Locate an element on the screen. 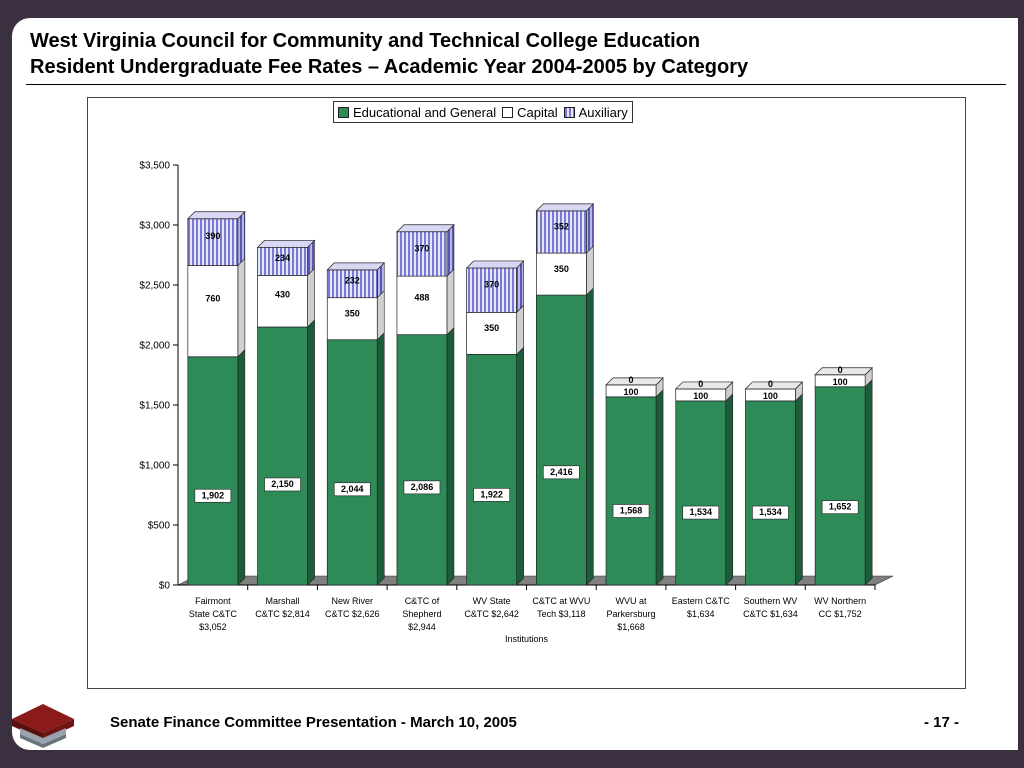 This screenshot has height=768, width=1024. data-label-educational: 1,922 is located at coordinates (491, 494).